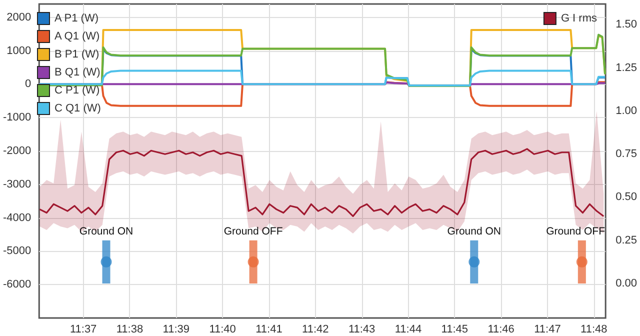 This screenshot has height=336, width=640. I want to click on x-tick-label: 11:44, so click(408, 330).